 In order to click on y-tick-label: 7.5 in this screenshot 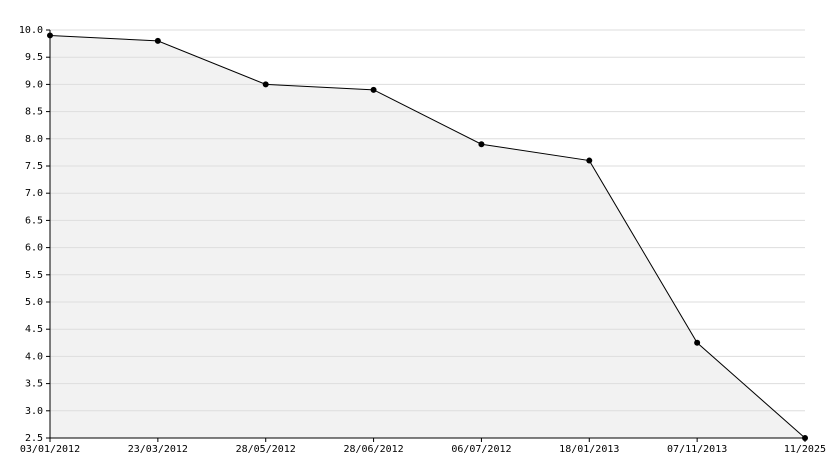, I will do `click(34, 166)`.